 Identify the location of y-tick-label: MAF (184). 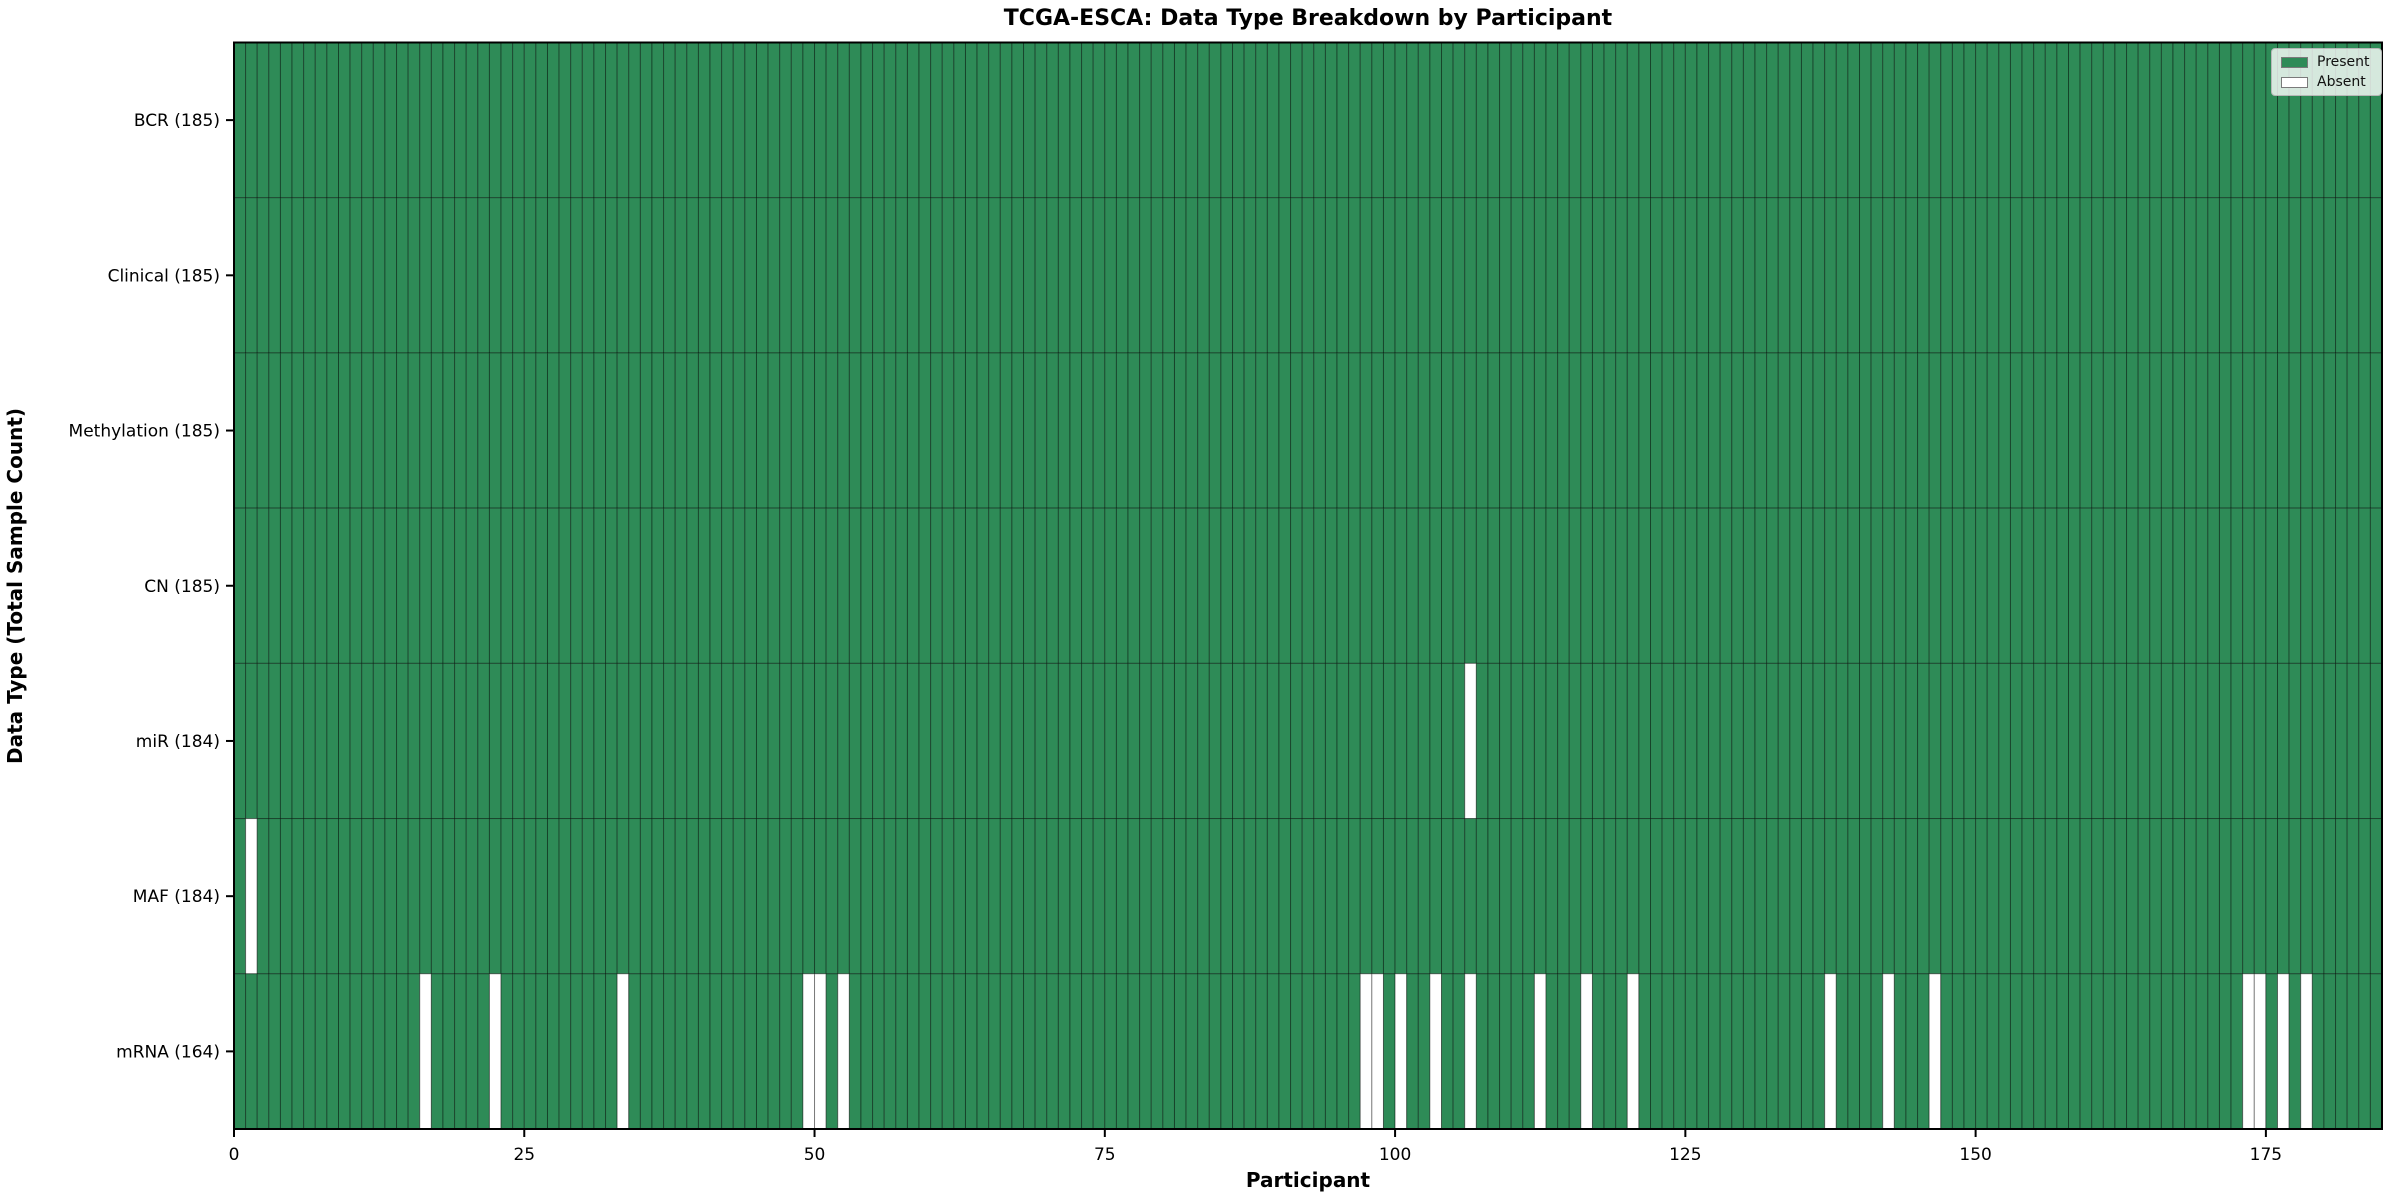
(176, 897).